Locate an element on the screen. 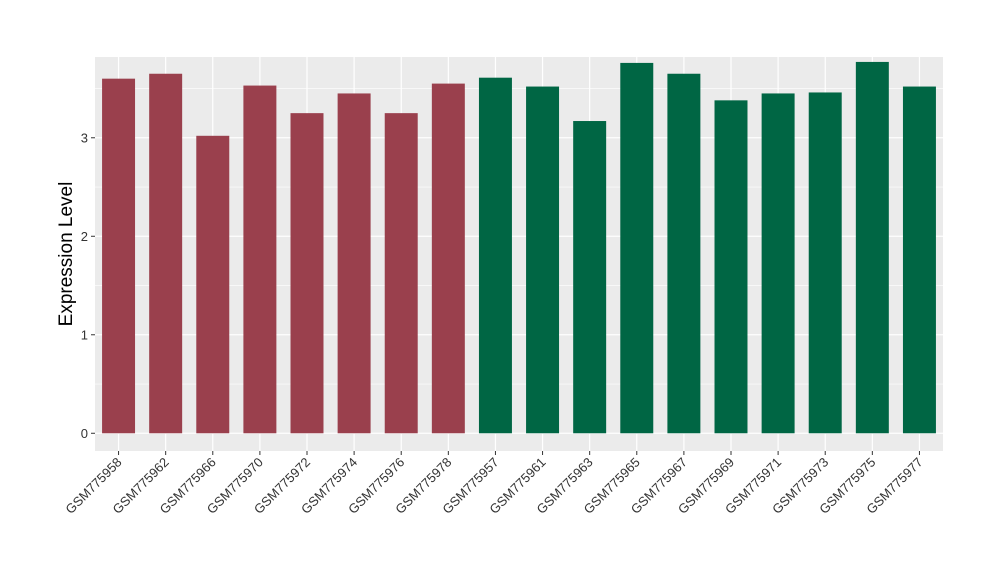 This screenshot has width=1000, height=580. bar-GSM775963 is located at coordinates (590, 277).